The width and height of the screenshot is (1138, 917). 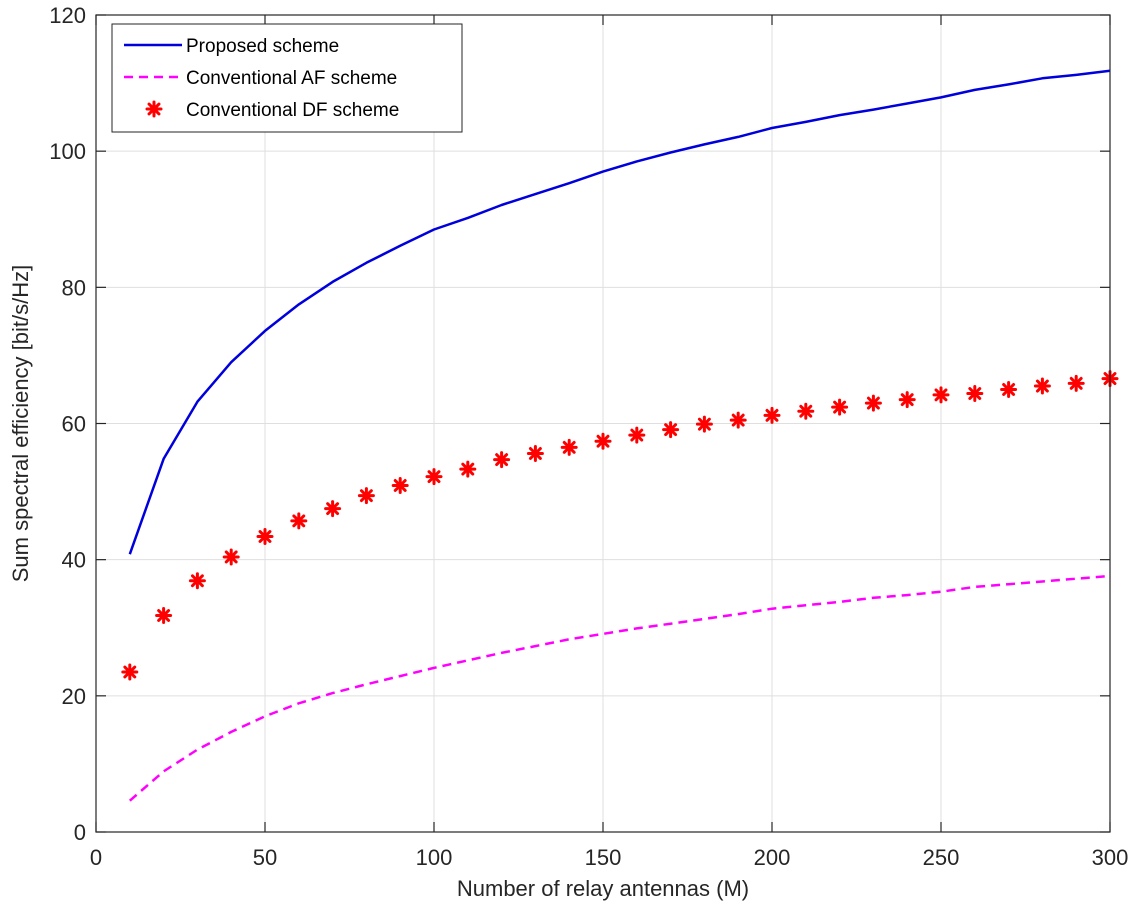 What do you see at coordinates (74, 560) in the screenshot?
I see `y-tick-label: 40` at bounding box center [74, 560].